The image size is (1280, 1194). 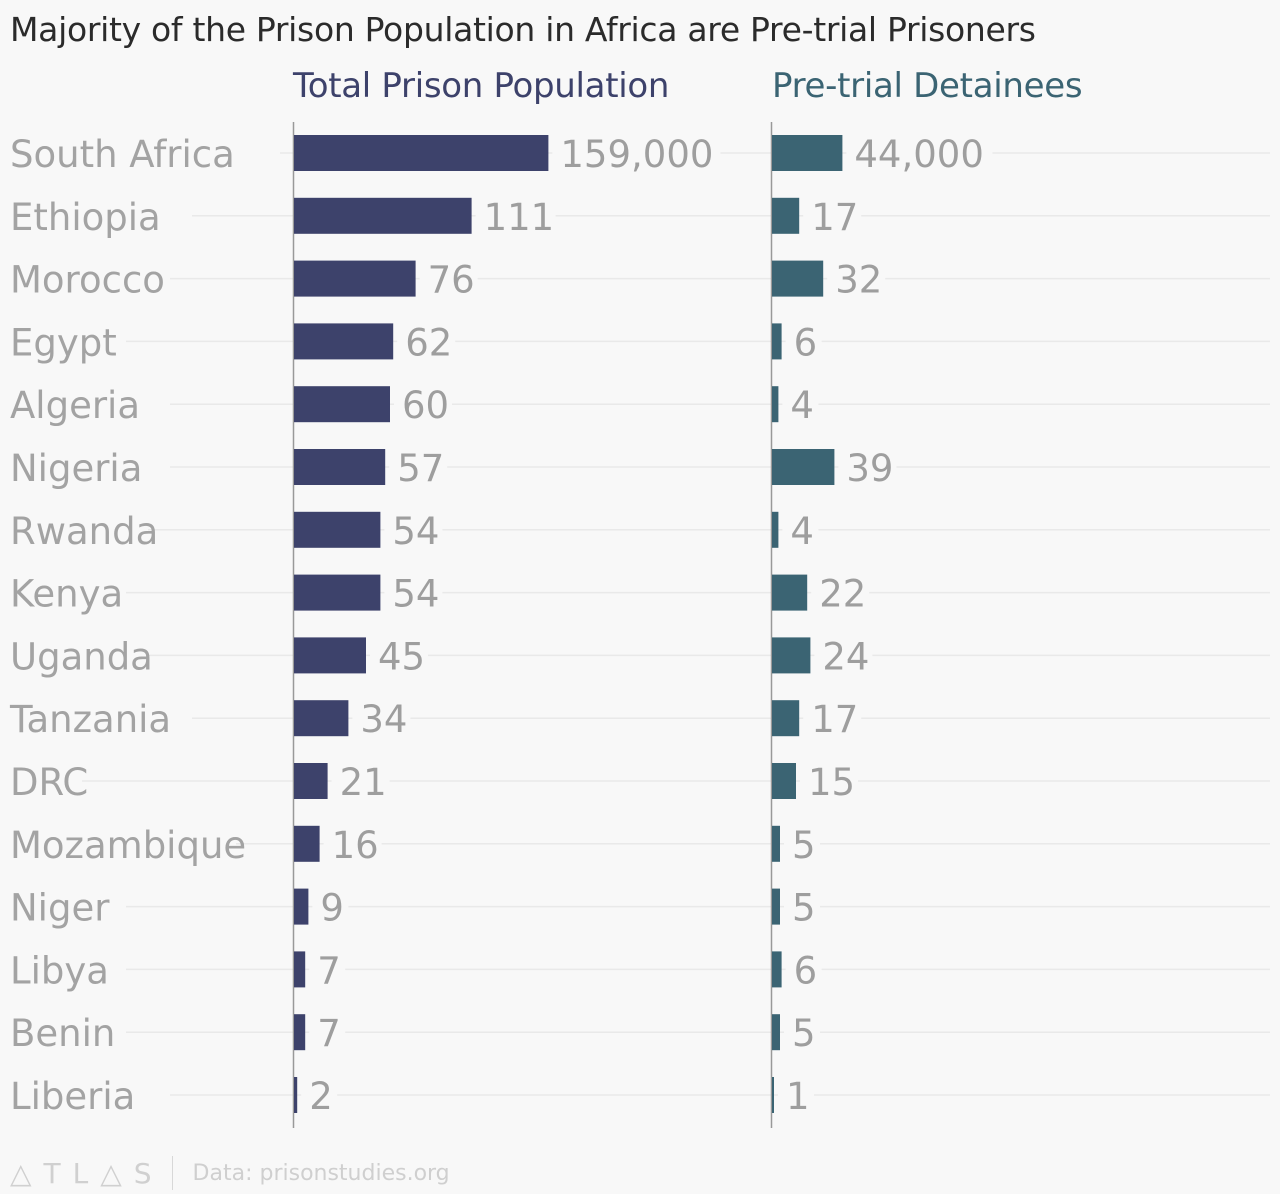 I want to click on total-value-label: 34, so click(x=383, y=719).